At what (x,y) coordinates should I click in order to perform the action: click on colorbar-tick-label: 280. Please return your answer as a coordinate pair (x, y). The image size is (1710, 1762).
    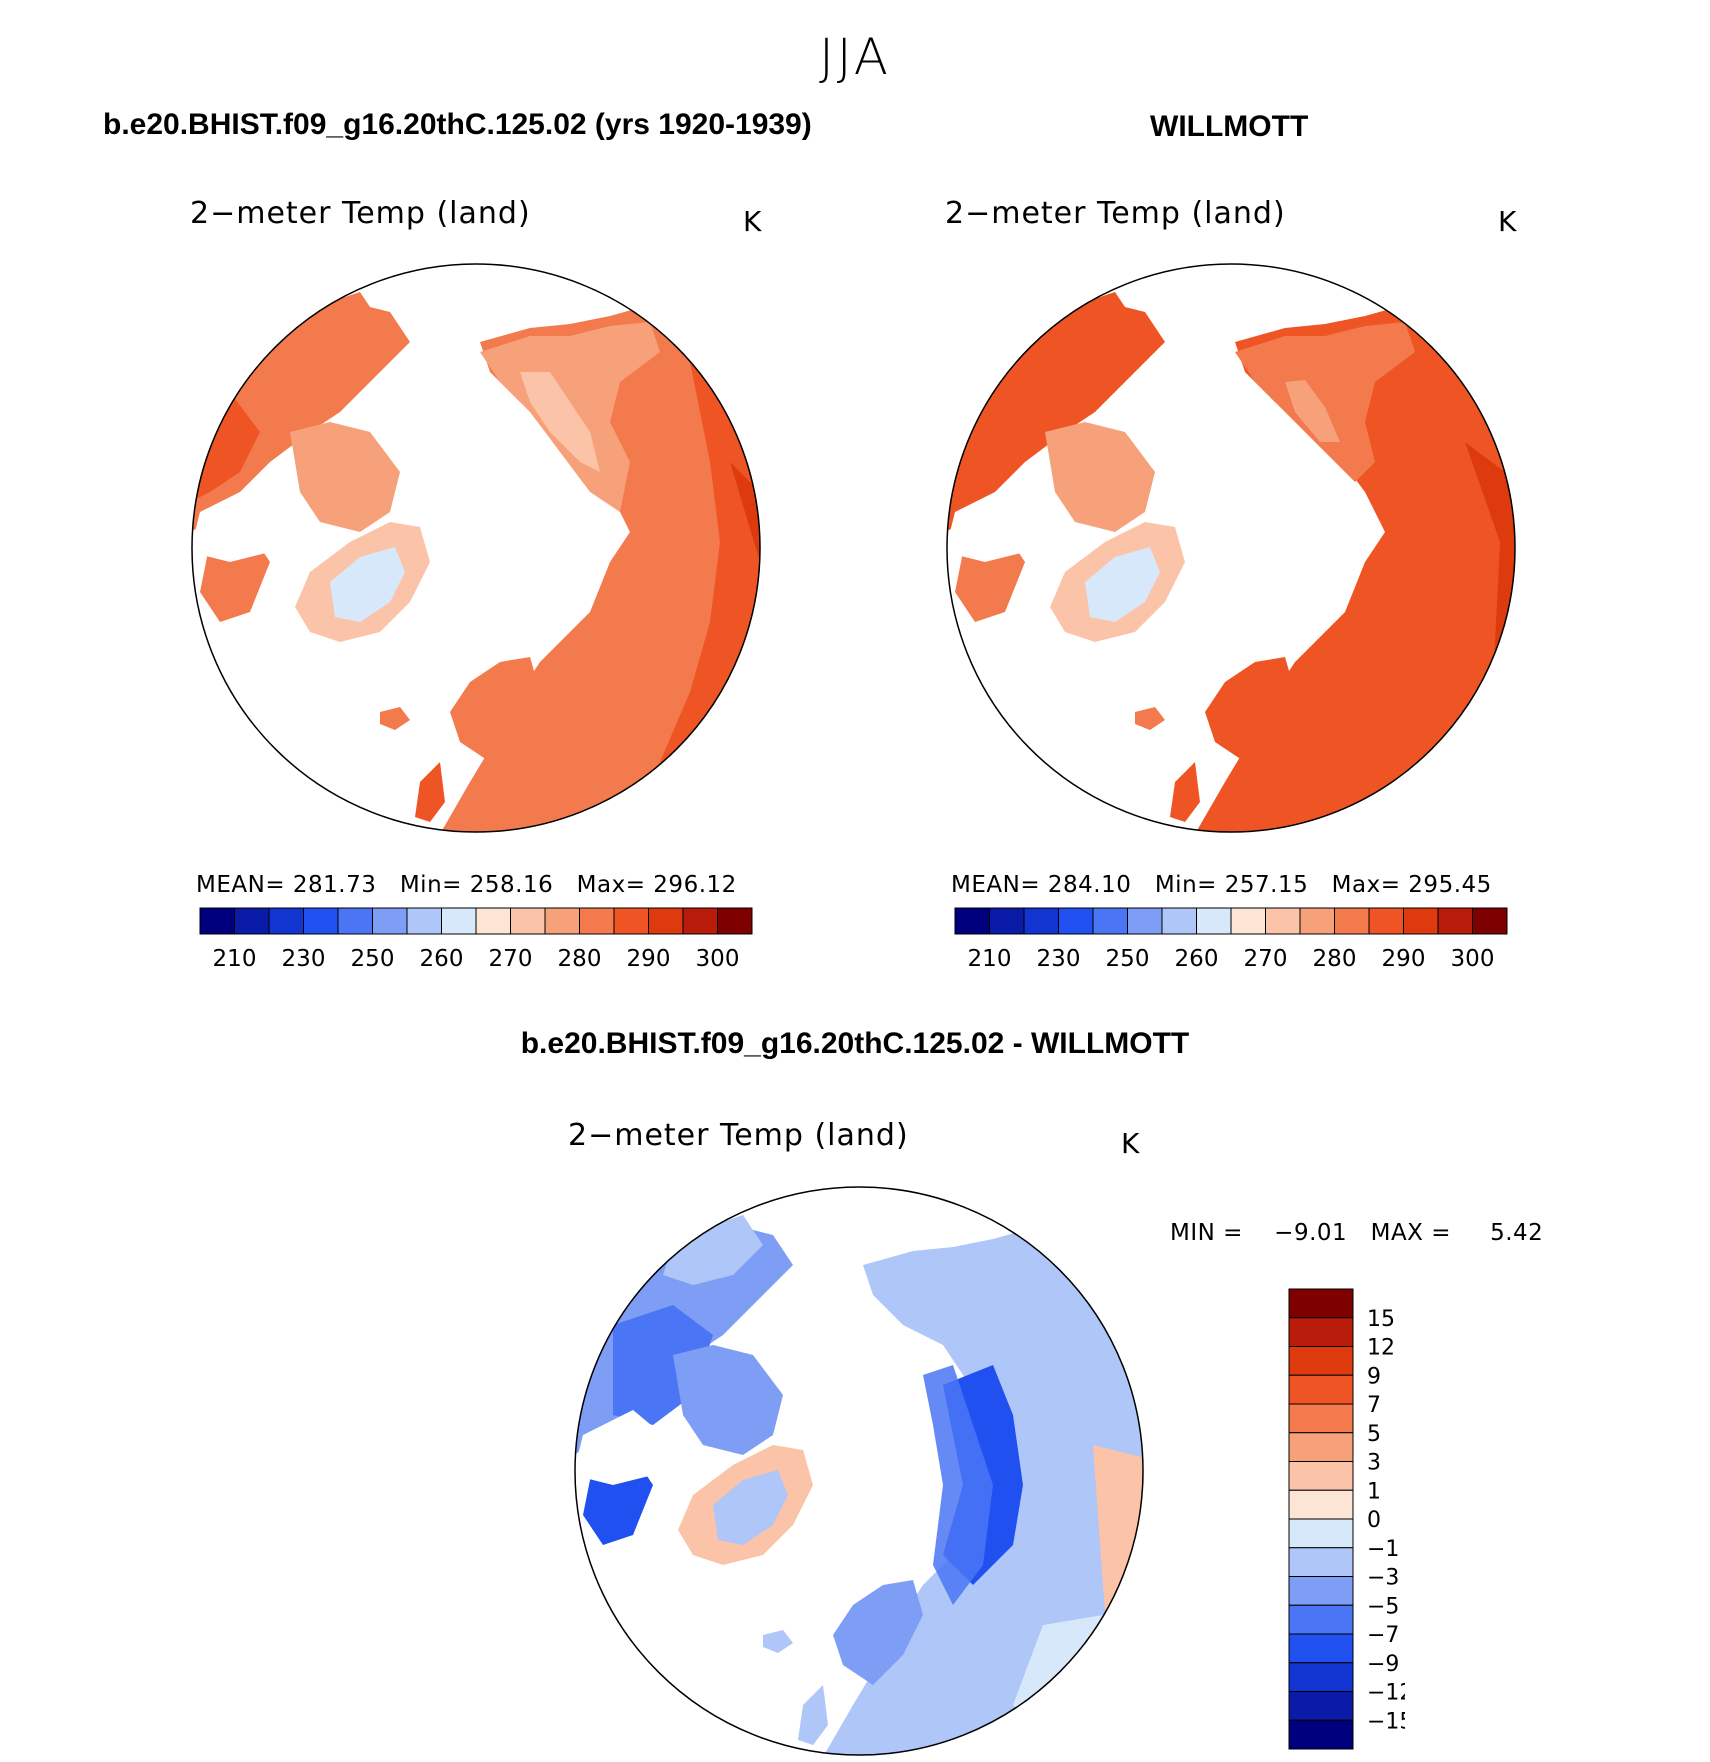
    Looking at the image, I should click on (1335, 959).